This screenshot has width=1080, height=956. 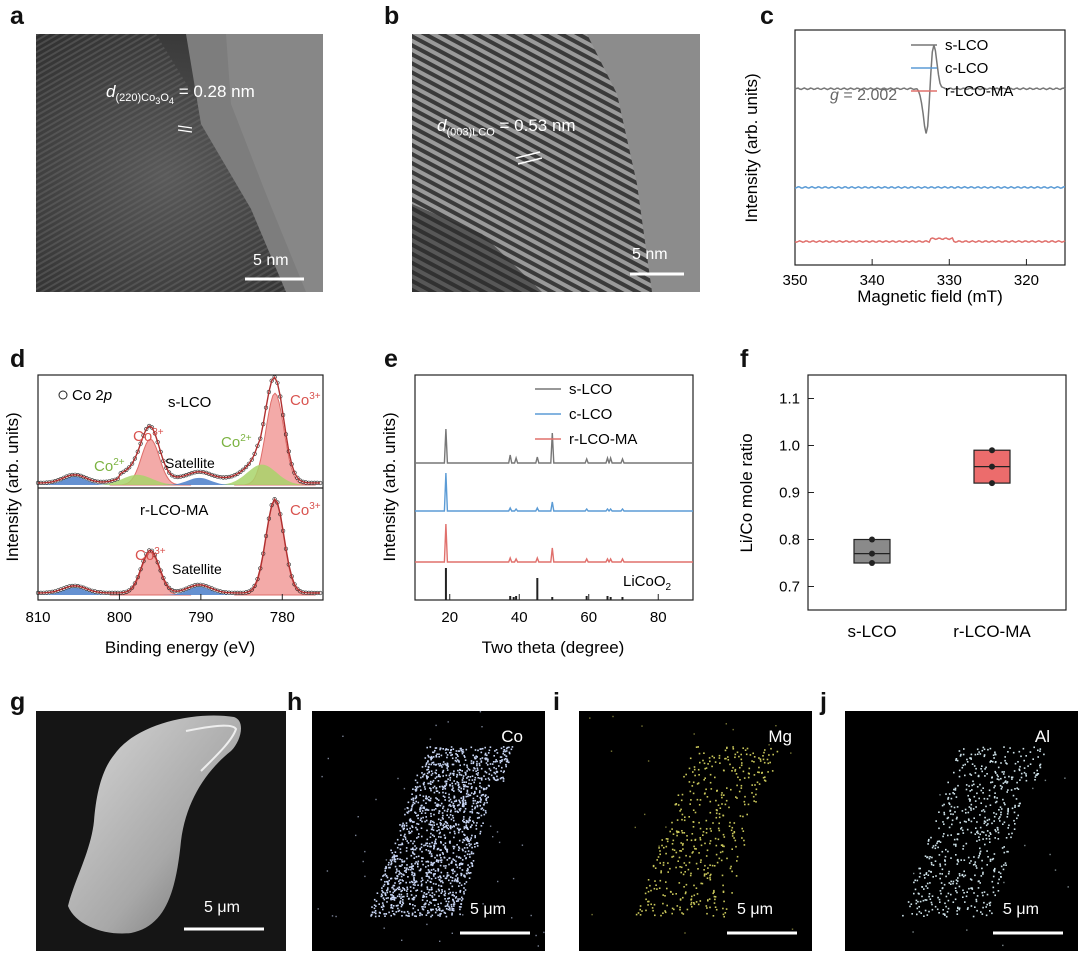 What do you see at coordinates (755, 909) in the screenshot?
I see `scale-label-i: 5 μm` at bounding box center [755, 909].